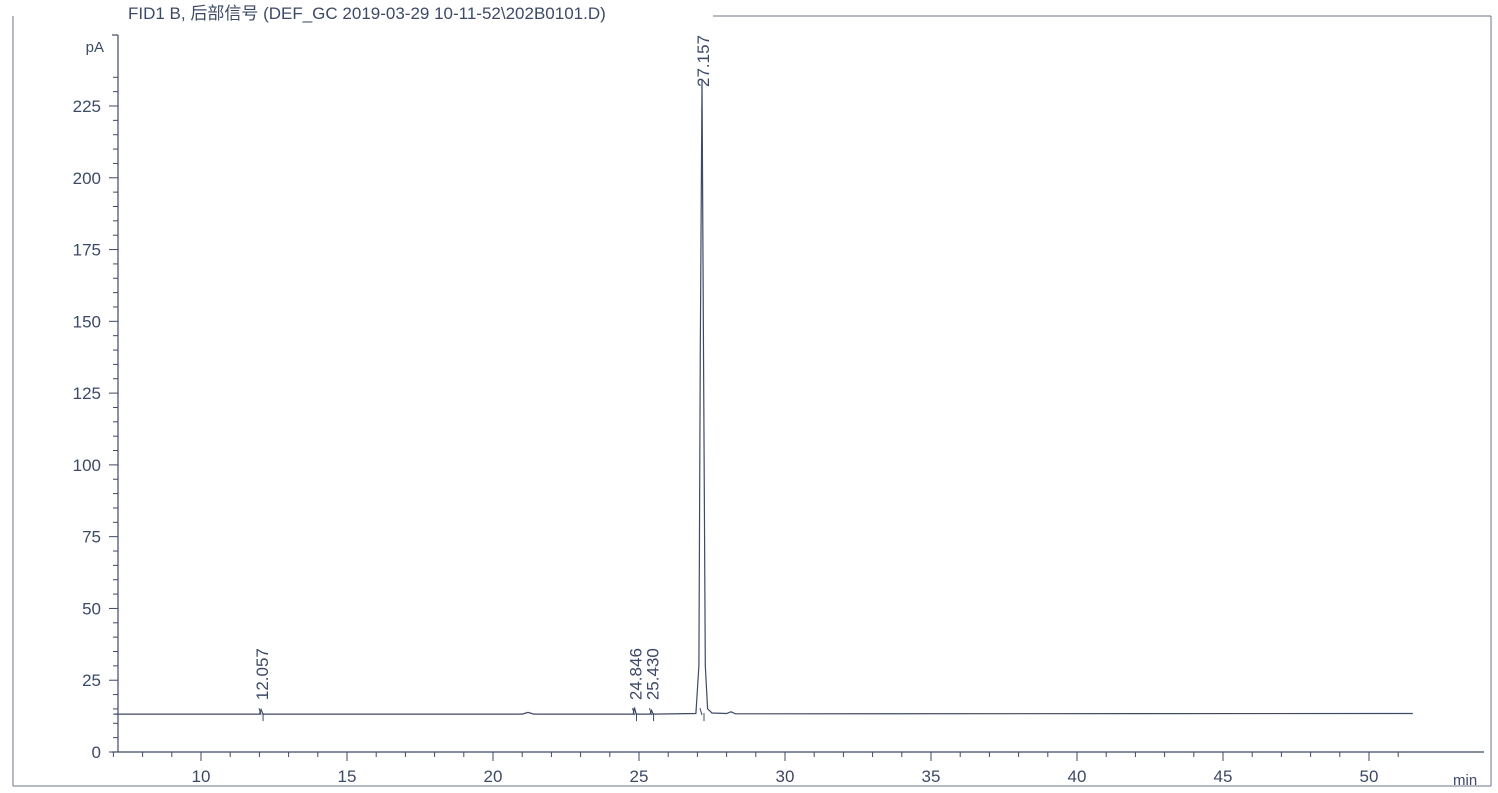 Image resolution: width=1498 pixels, height=793 pixels. I want to click on x-tick-label: 40, so click(1077, 776).